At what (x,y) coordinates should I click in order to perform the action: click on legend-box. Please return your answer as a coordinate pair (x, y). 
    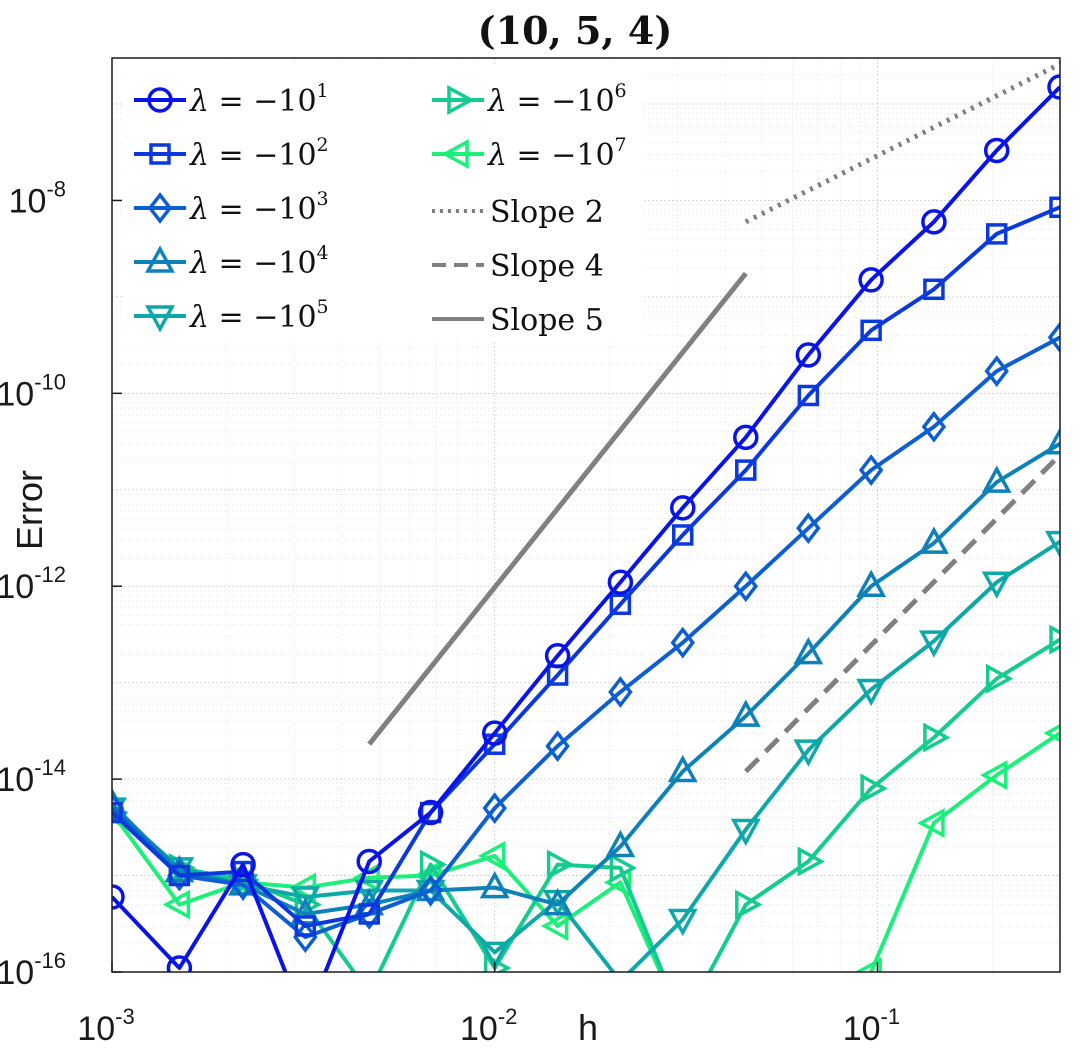
    Looking at the image, I should click on (384, 204).